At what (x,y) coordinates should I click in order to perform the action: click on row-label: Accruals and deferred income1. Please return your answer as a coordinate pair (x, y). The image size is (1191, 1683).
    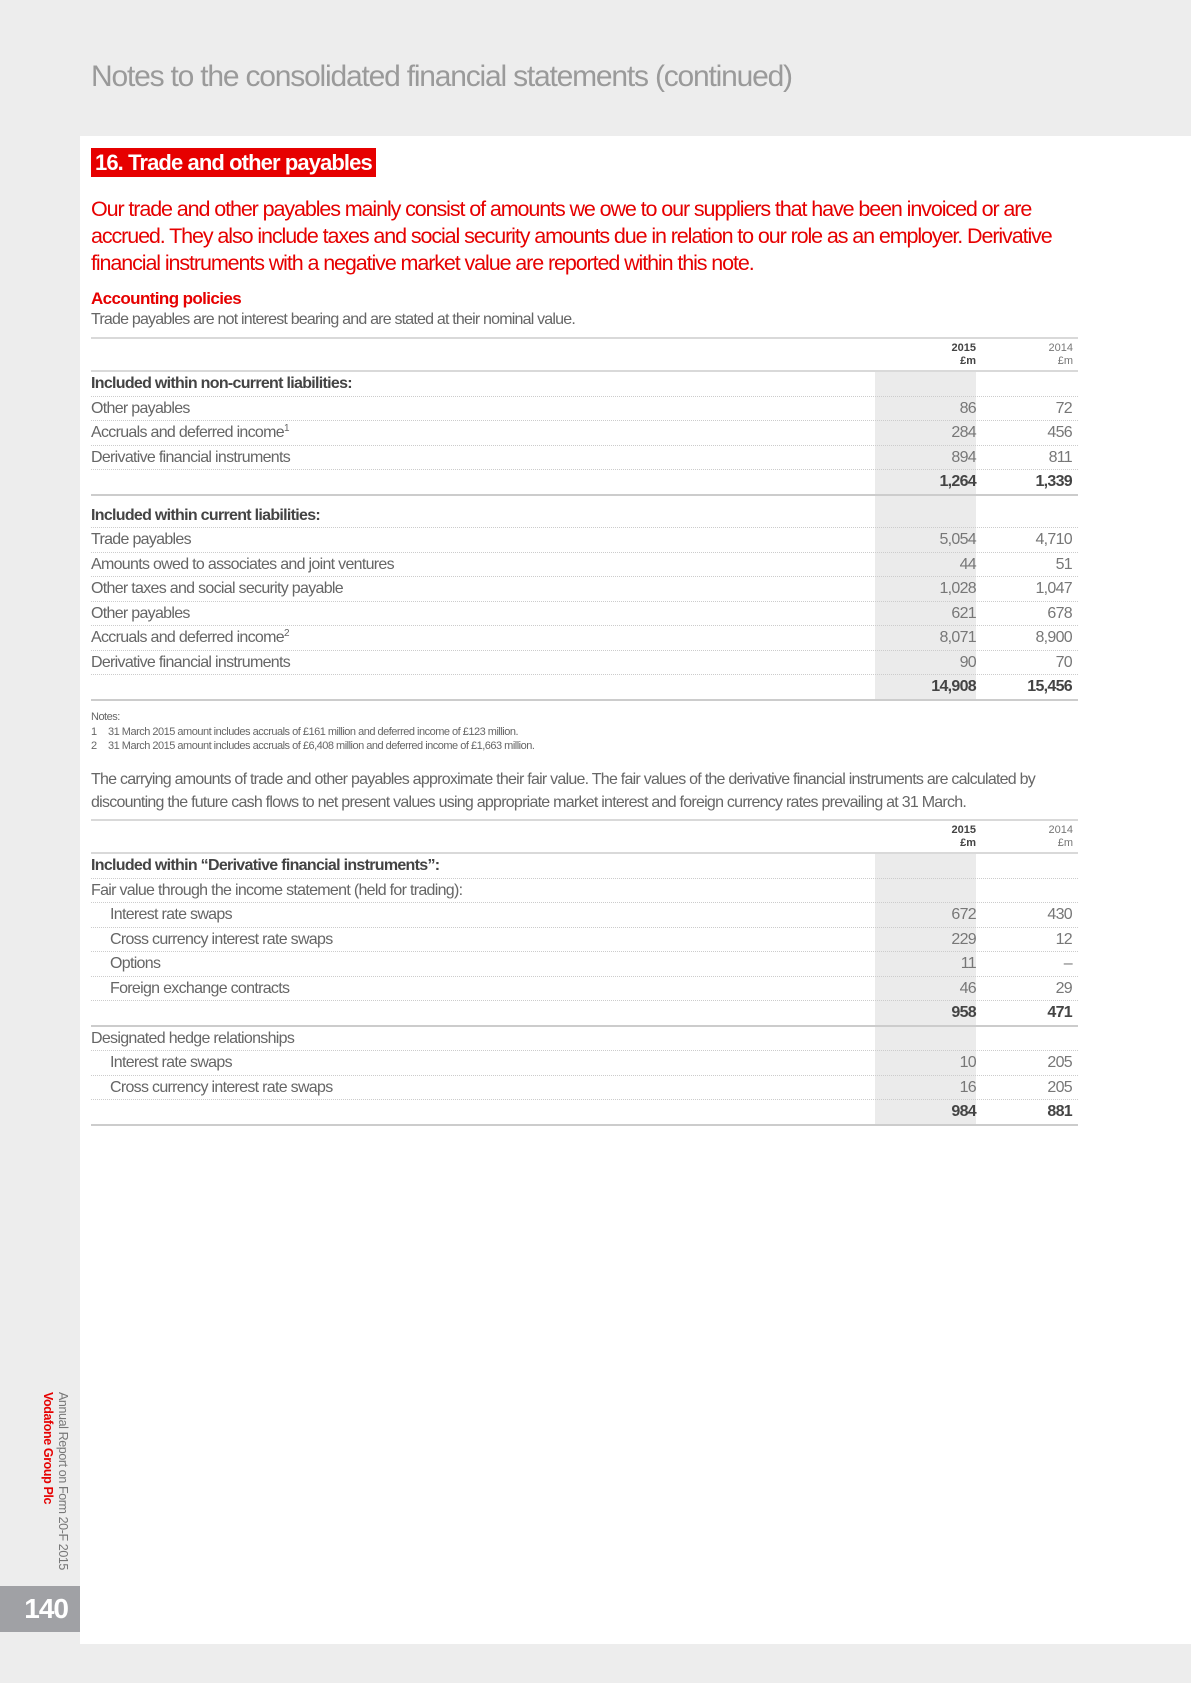
    Looking at the image, I should click on (190, 433).